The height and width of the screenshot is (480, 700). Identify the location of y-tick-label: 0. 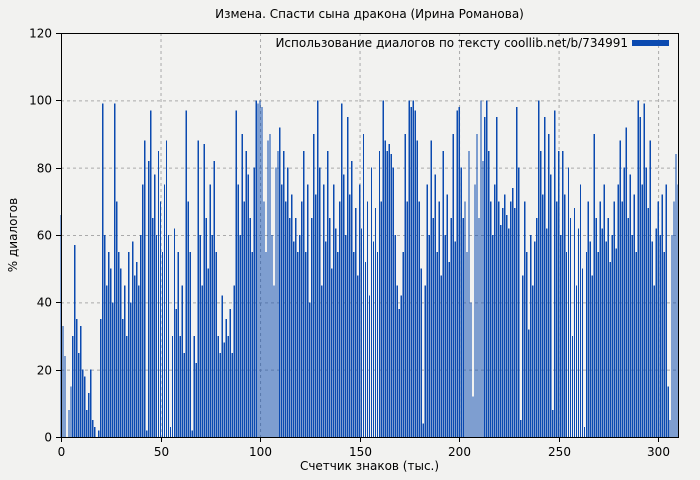
(48, 438).